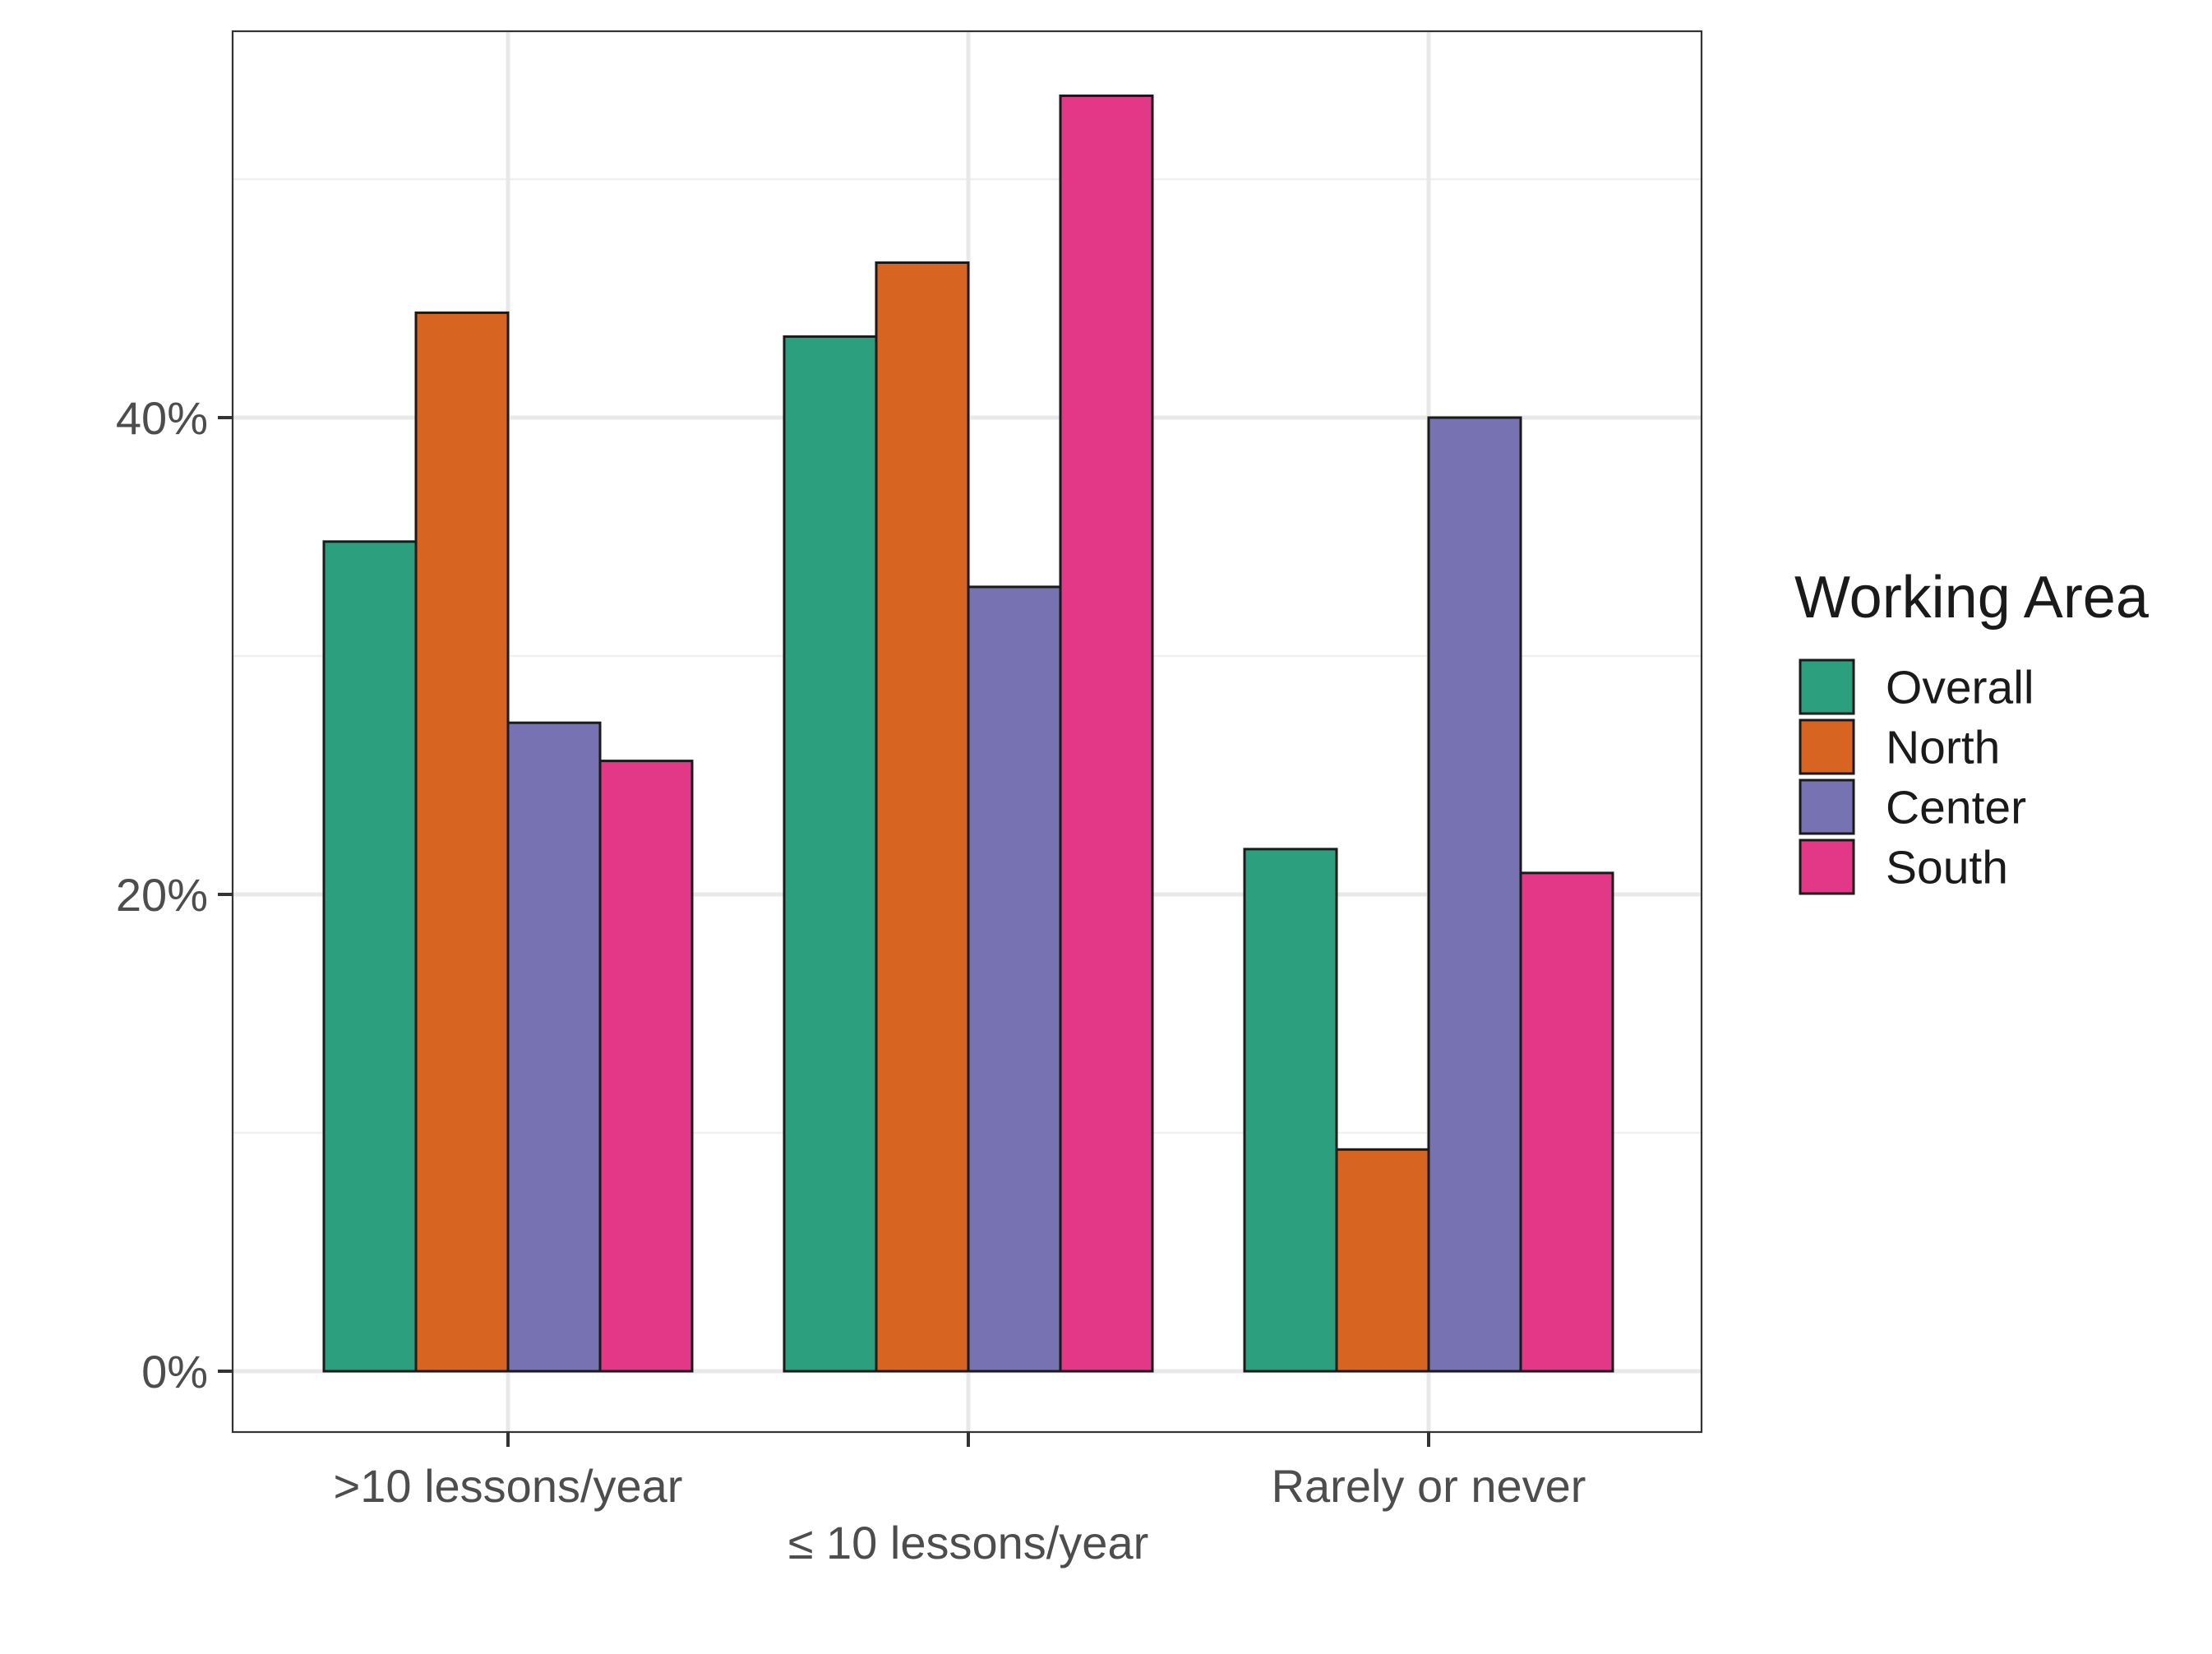 The height and width of the screenshot is (1654, 2212). Describe the element at coordinates (1429, 1486) in the screenshot. I see `x-tick-label: Rarely or never` at that location.